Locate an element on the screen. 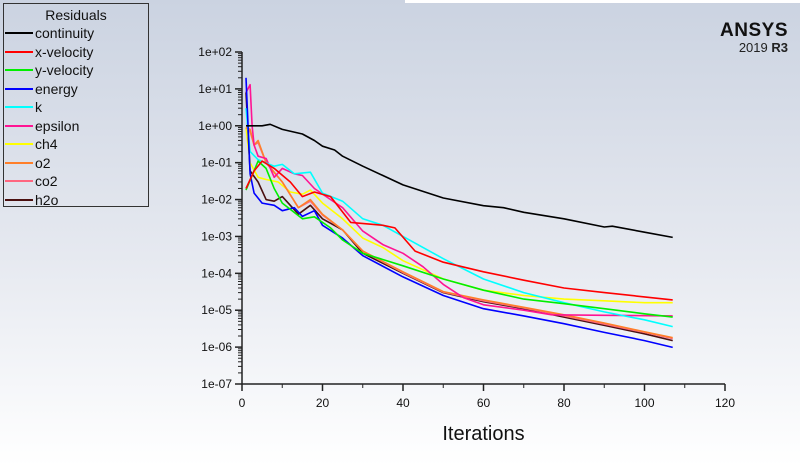 The height and width of the screenshot is (466, 800). y-tick-label: 1e-04 is located at coordinates (216, 273).